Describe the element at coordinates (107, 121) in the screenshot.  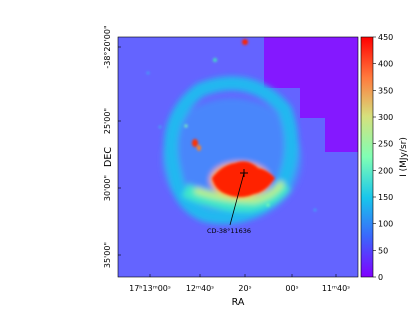
I see `y-tick-label: 25'00"` at that location.